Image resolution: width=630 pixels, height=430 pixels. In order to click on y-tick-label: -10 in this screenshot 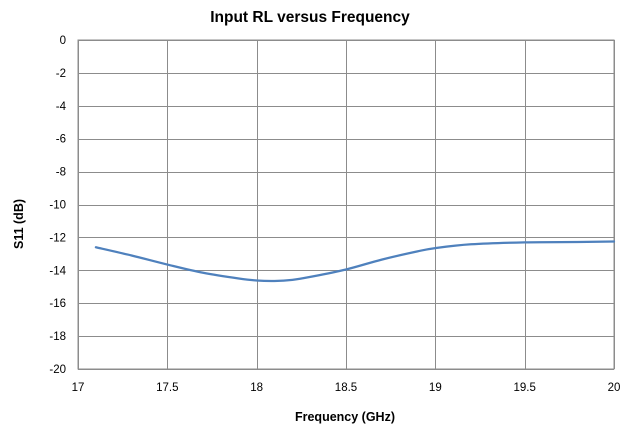, I will do `click(57, 206)`.